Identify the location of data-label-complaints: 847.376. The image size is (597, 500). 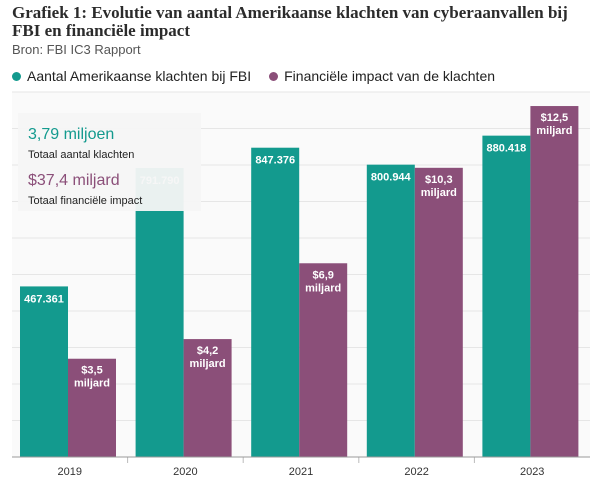
(275, 161).